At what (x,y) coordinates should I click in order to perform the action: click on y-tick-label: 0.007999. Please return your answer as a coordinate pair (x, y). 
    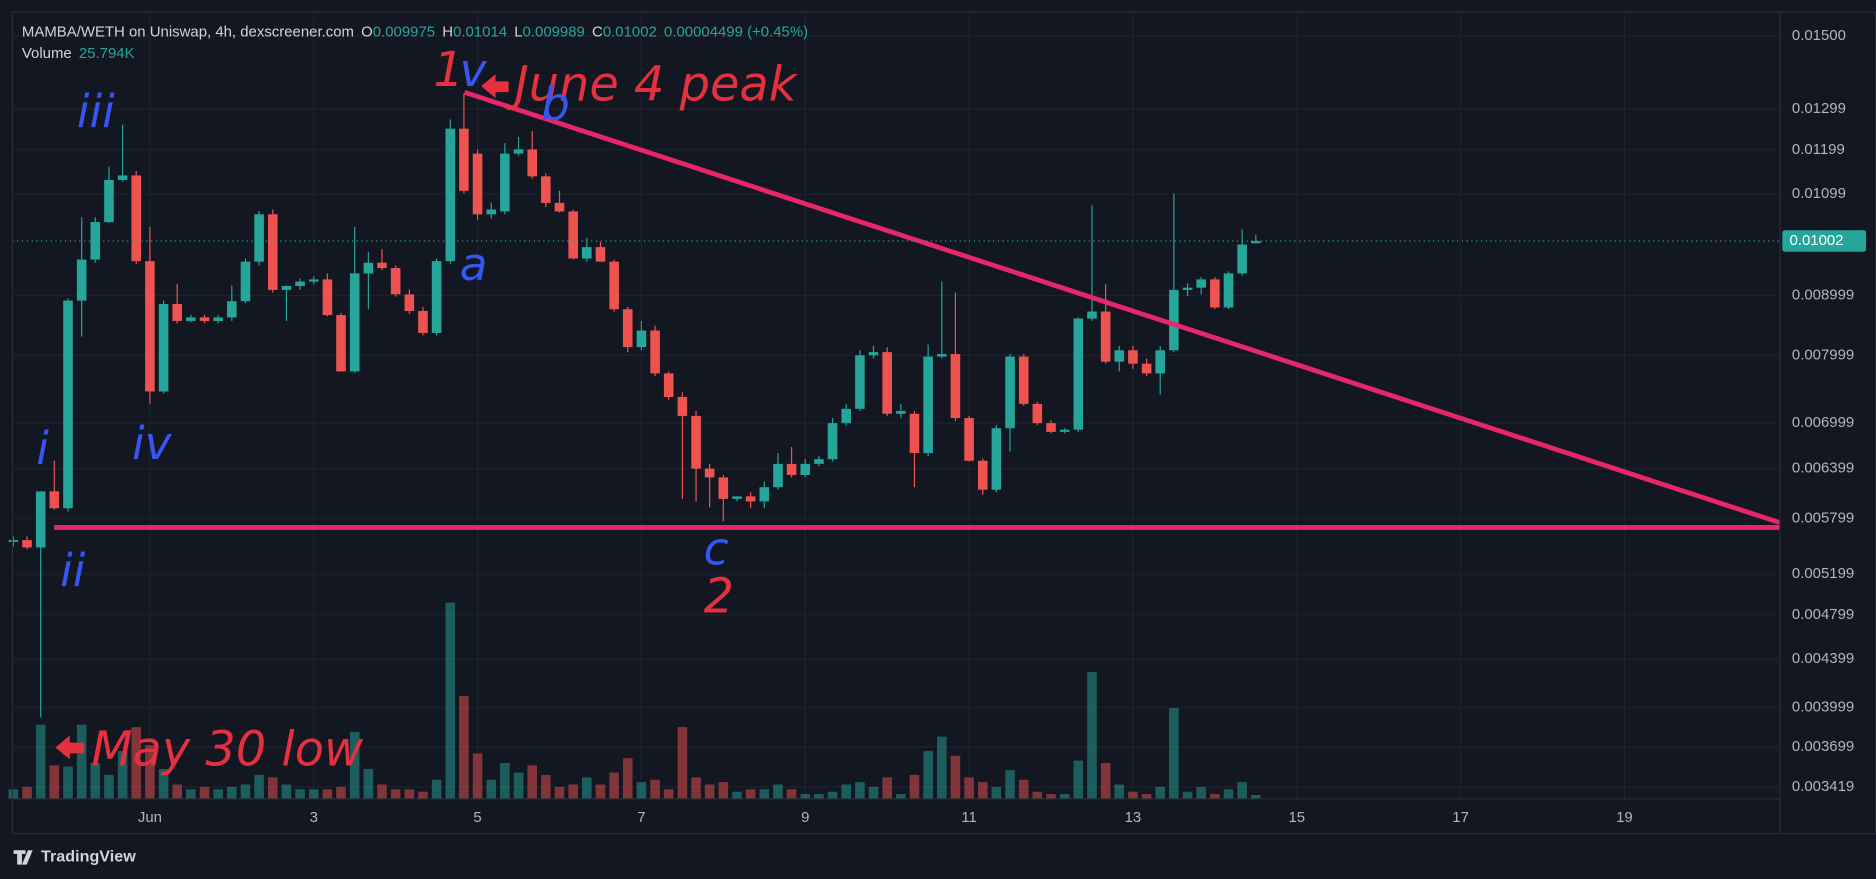
    Looking at the image, I should click on (1823, 354).